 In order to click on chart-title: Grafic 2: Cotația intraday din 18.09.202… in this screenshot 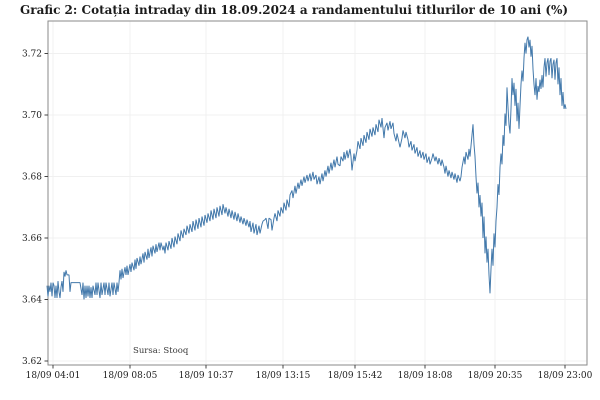, I will do `click(294, 10)`.